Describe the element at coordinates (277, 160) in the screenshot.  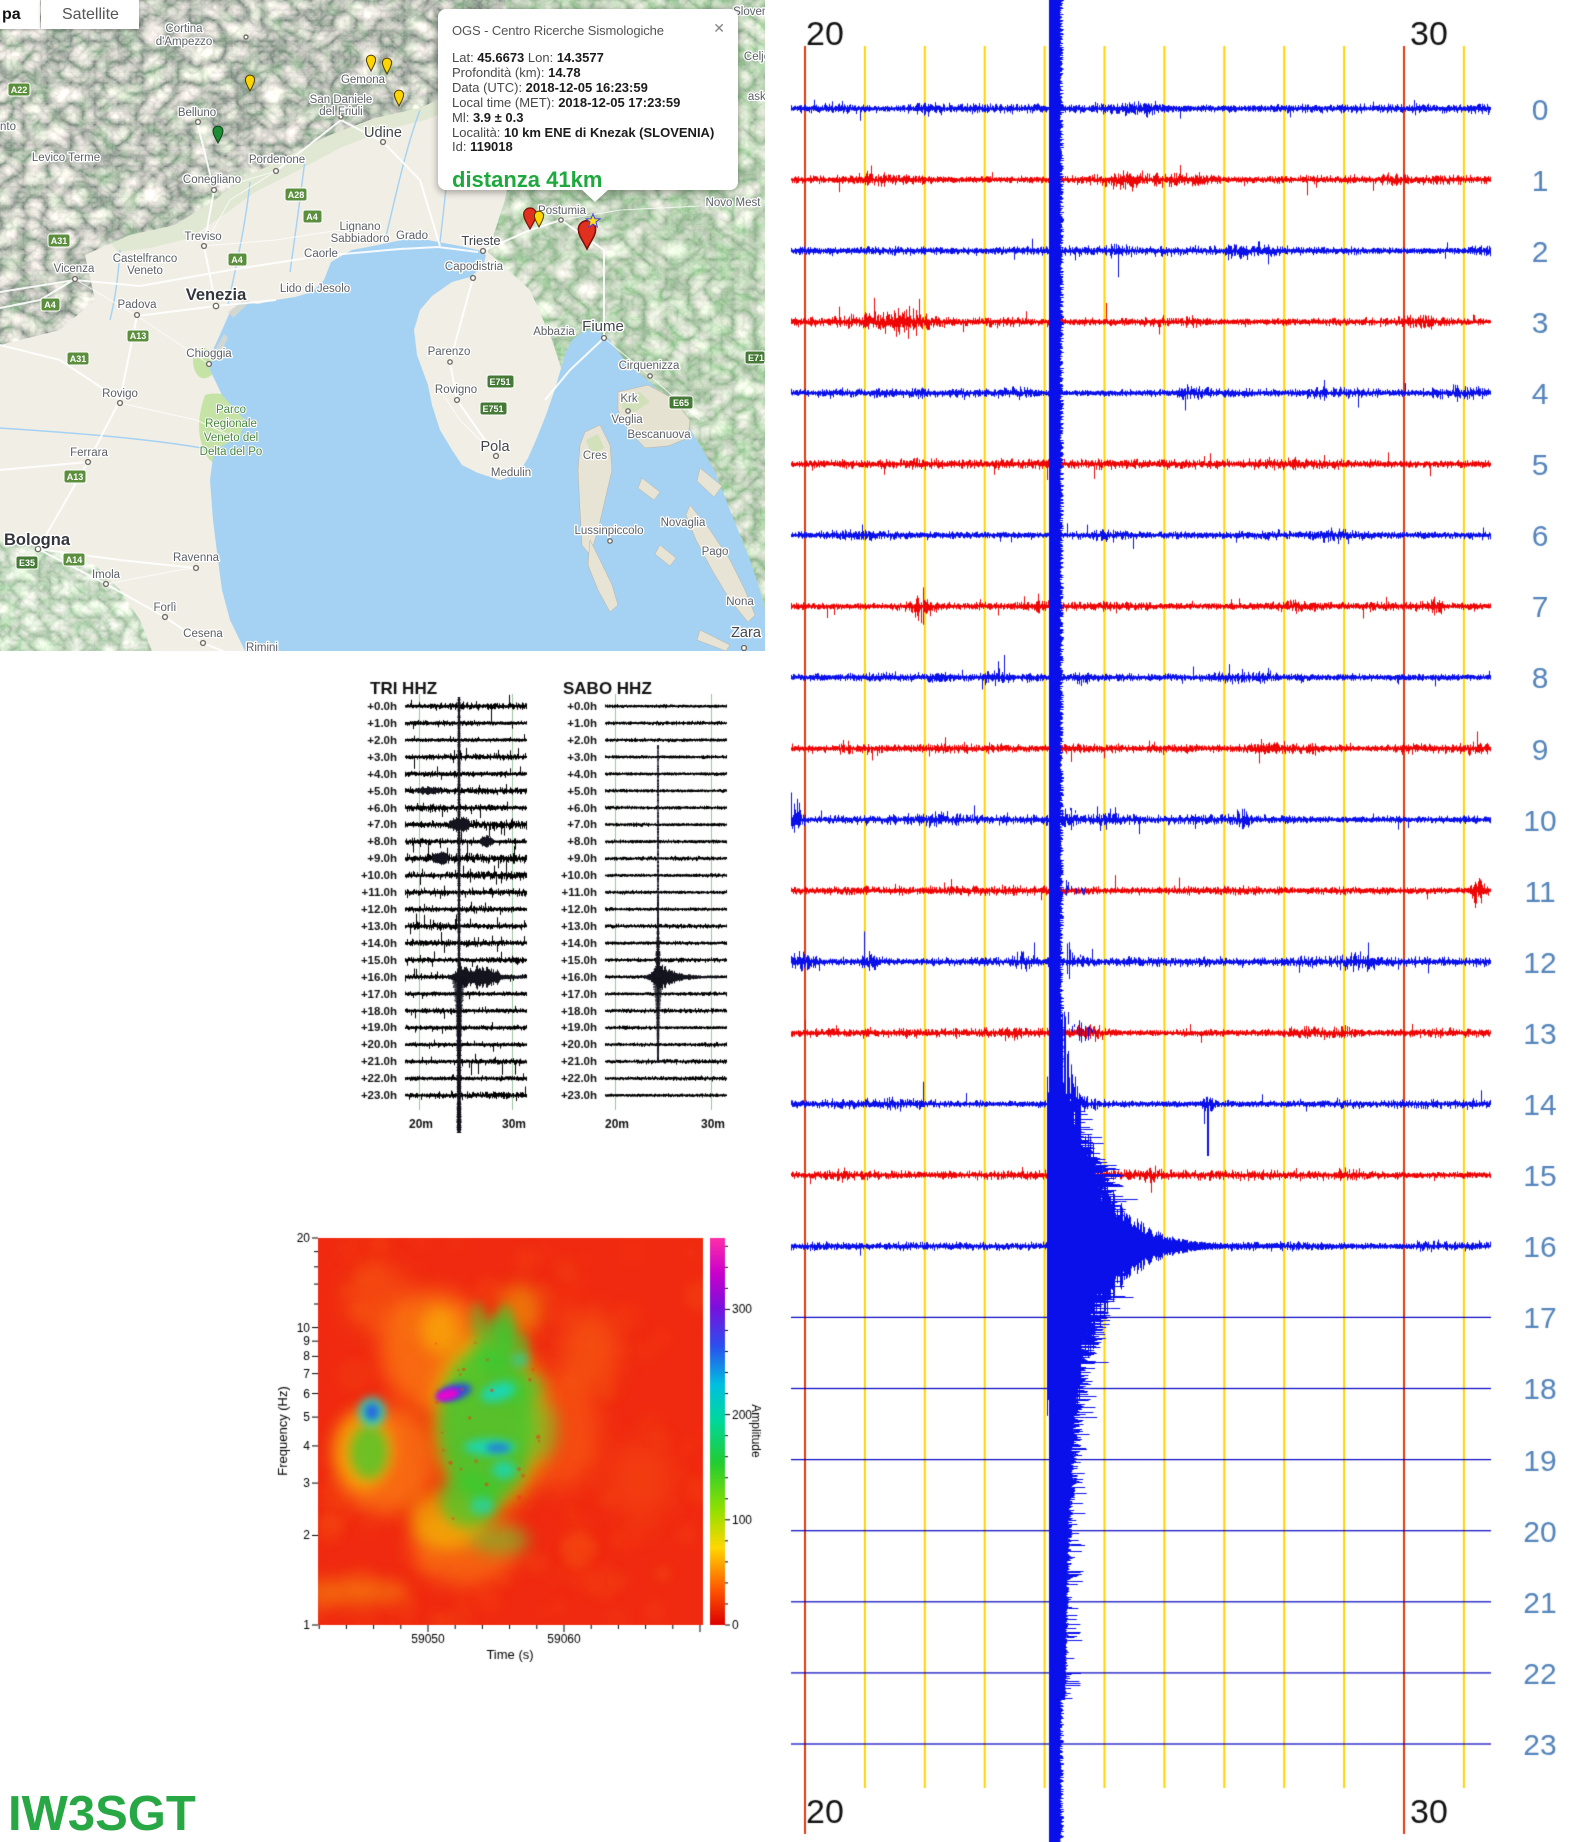
I see `svg-text: Pordenone` at that location.